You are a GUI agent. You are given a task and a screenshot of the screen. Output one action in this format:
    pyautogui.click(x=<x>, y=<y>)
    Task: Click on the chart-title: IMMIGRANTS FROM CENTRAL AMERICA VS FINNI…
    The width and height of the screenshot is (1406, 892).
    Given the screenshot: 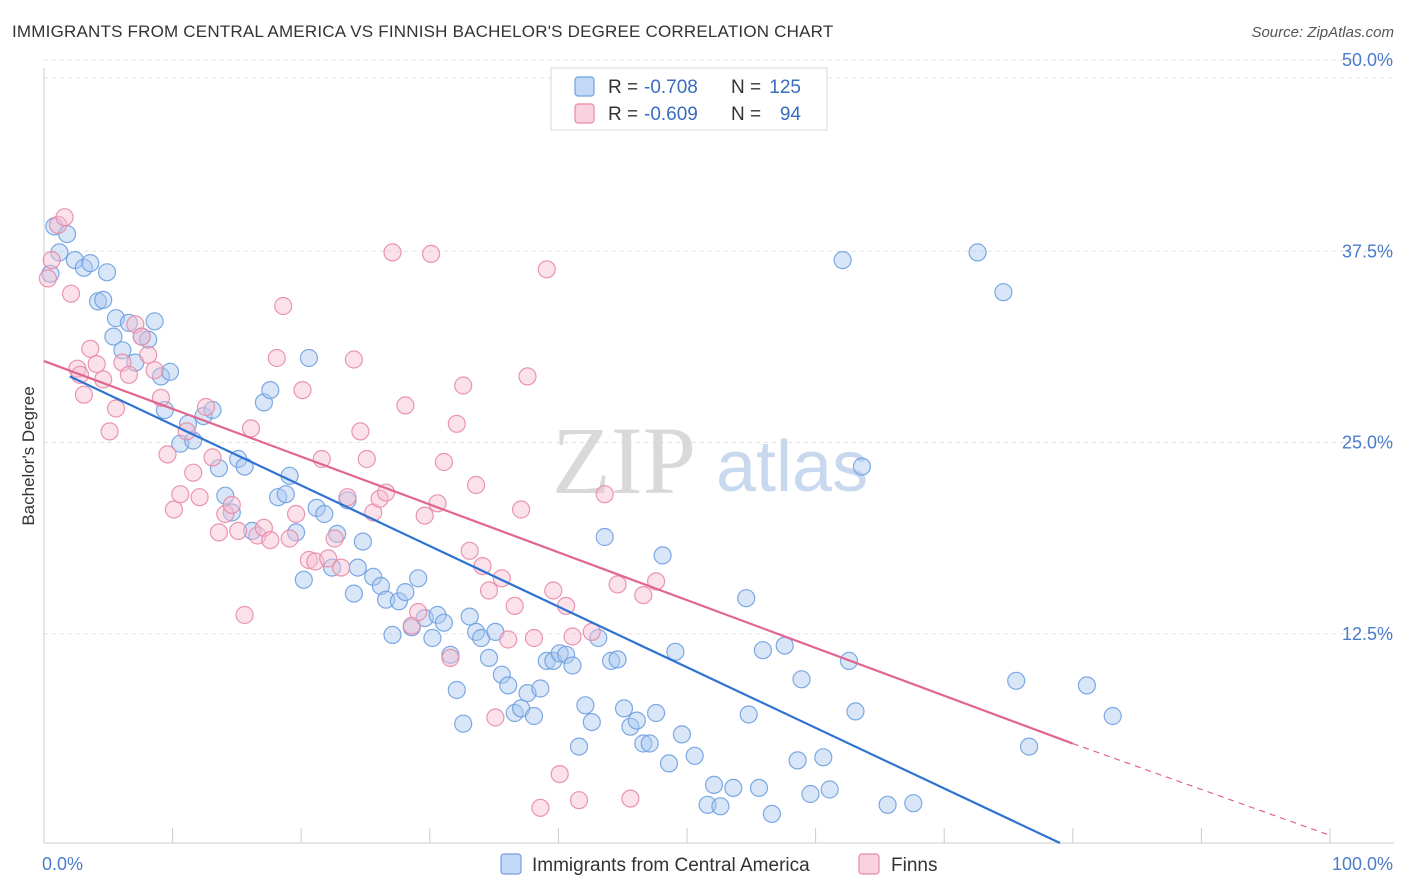 What is the action you would take?
    pyautogui.click(x=423, y=31)
    